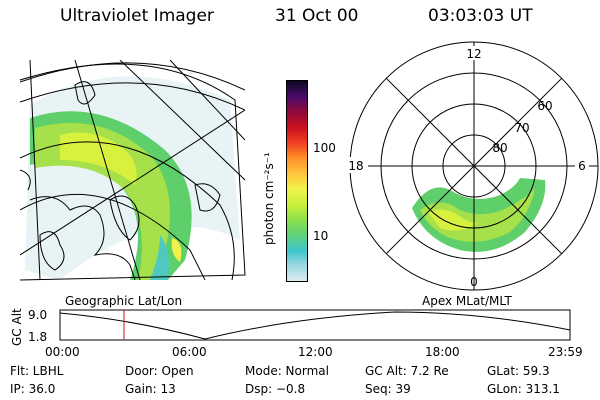 The height and width of the screenshot is (400, 600). I want to click on right-panel-caption: Apex MLat/MLT, so click(467, 301).